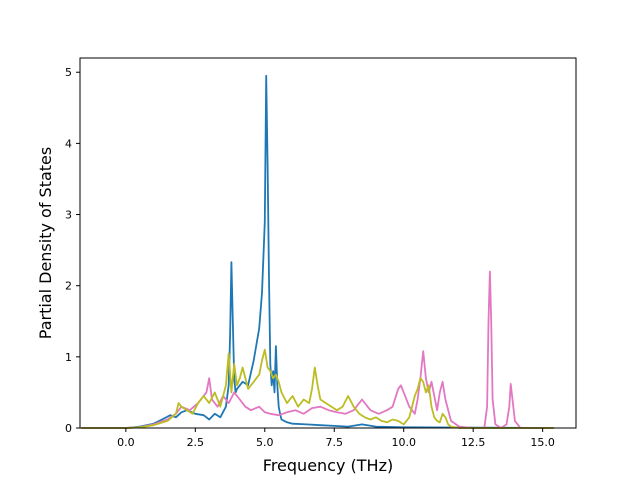  I want to click on y-axis-label: Partial Density of States, so click(45, 243).